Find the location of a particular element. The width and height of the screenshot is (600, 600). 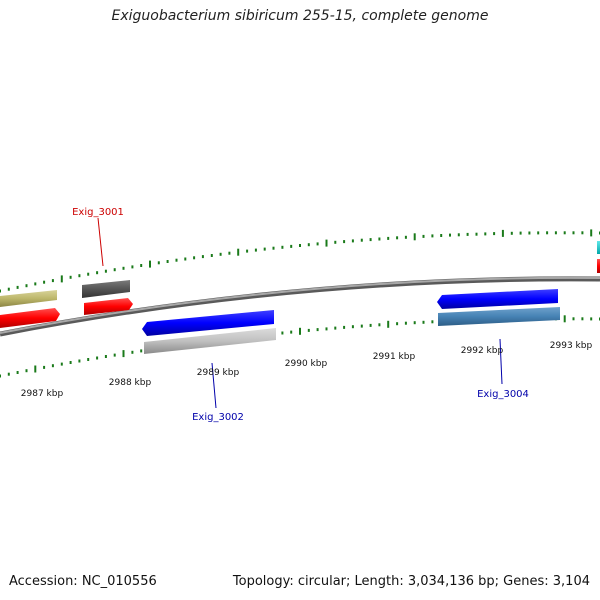

genome-backbone-highlight is located at coordinates (300, 305).